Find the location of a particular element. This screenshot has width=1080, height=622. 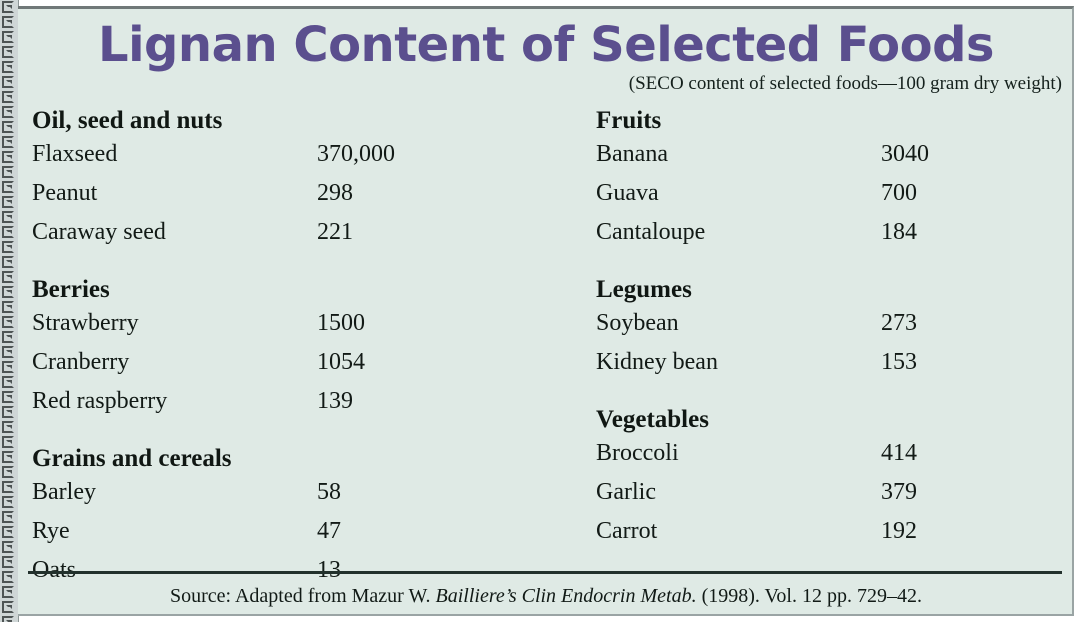

food-group: Legumes Soybean 273 Kidney bean 153 is located at coordinates (835, 330).